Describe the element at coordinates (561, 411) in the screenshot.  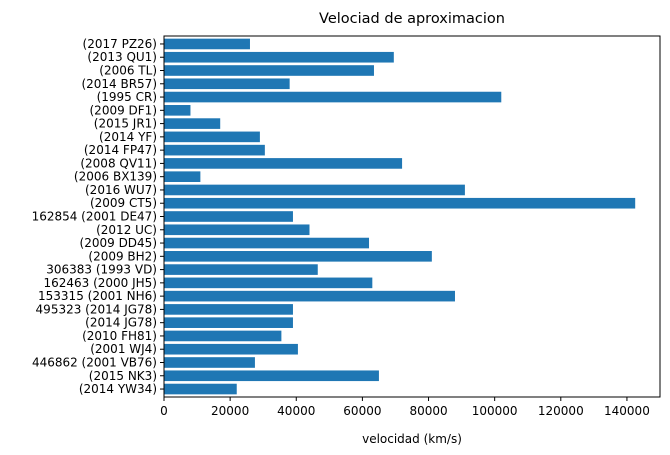
I see `x-tick-label: 120000` at that location.